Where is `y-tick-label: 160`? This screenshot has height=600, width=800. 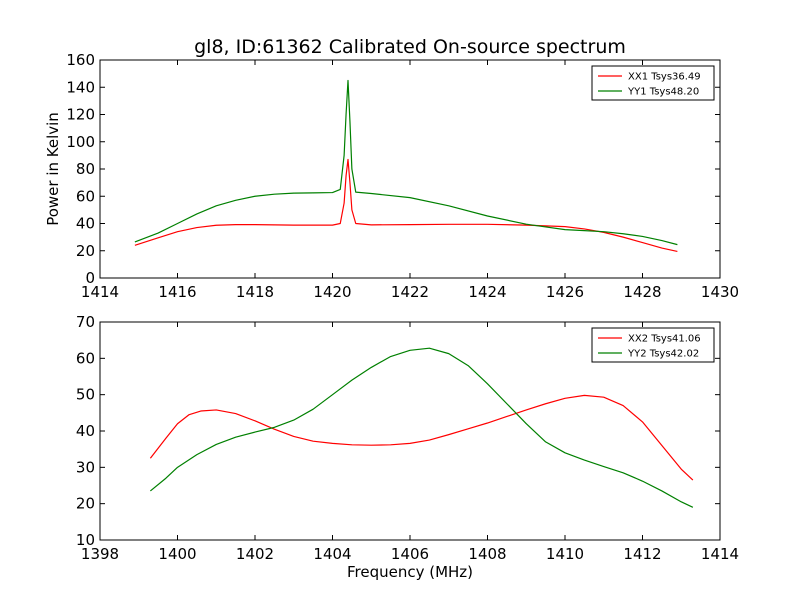
y-tick-label: 160 is located at coordinates (80, 60).